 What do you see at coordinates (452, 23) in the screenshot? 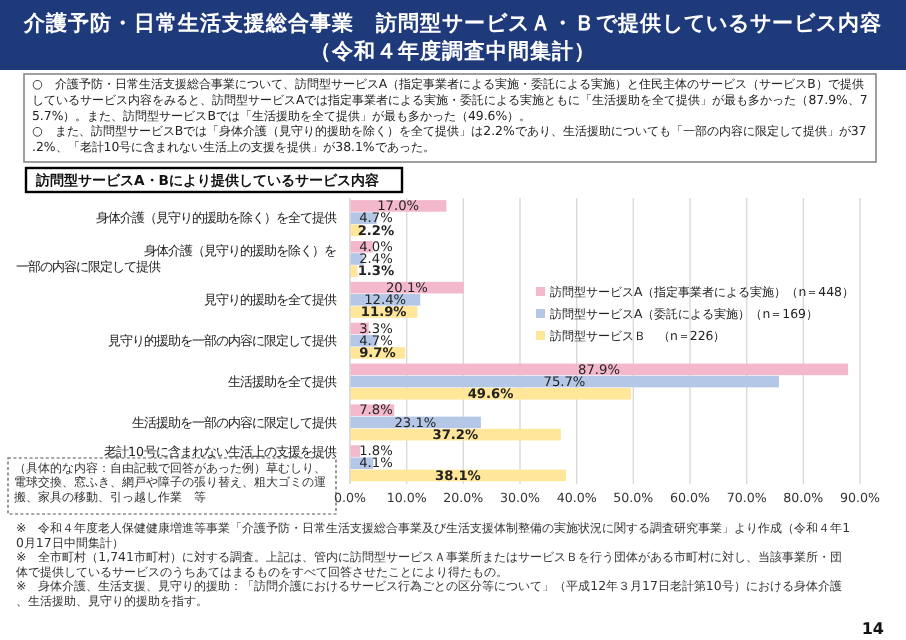
I see `chart-title: 介護予防・日常生活支援総合事業 訪問型サービスＡ・Ｂで提供しているサービス内容` at bounding box center [452, 23].